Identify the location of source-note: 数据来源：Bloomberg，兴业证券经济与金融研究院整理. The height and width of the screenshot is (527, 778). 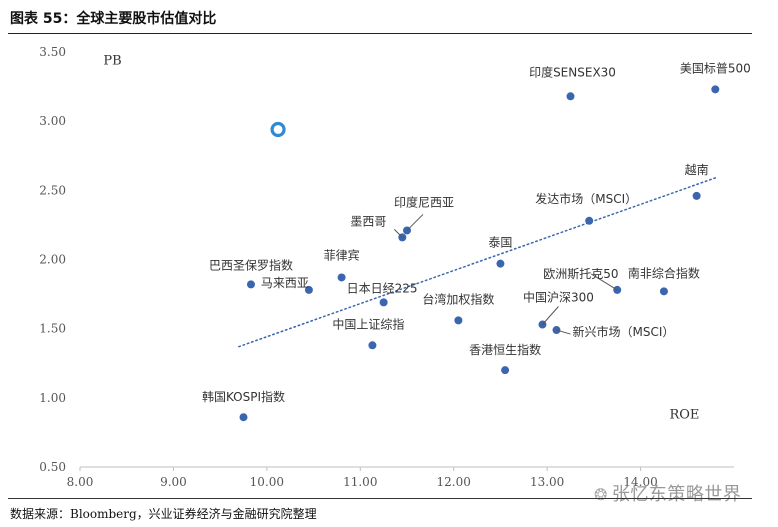
(163, 514).